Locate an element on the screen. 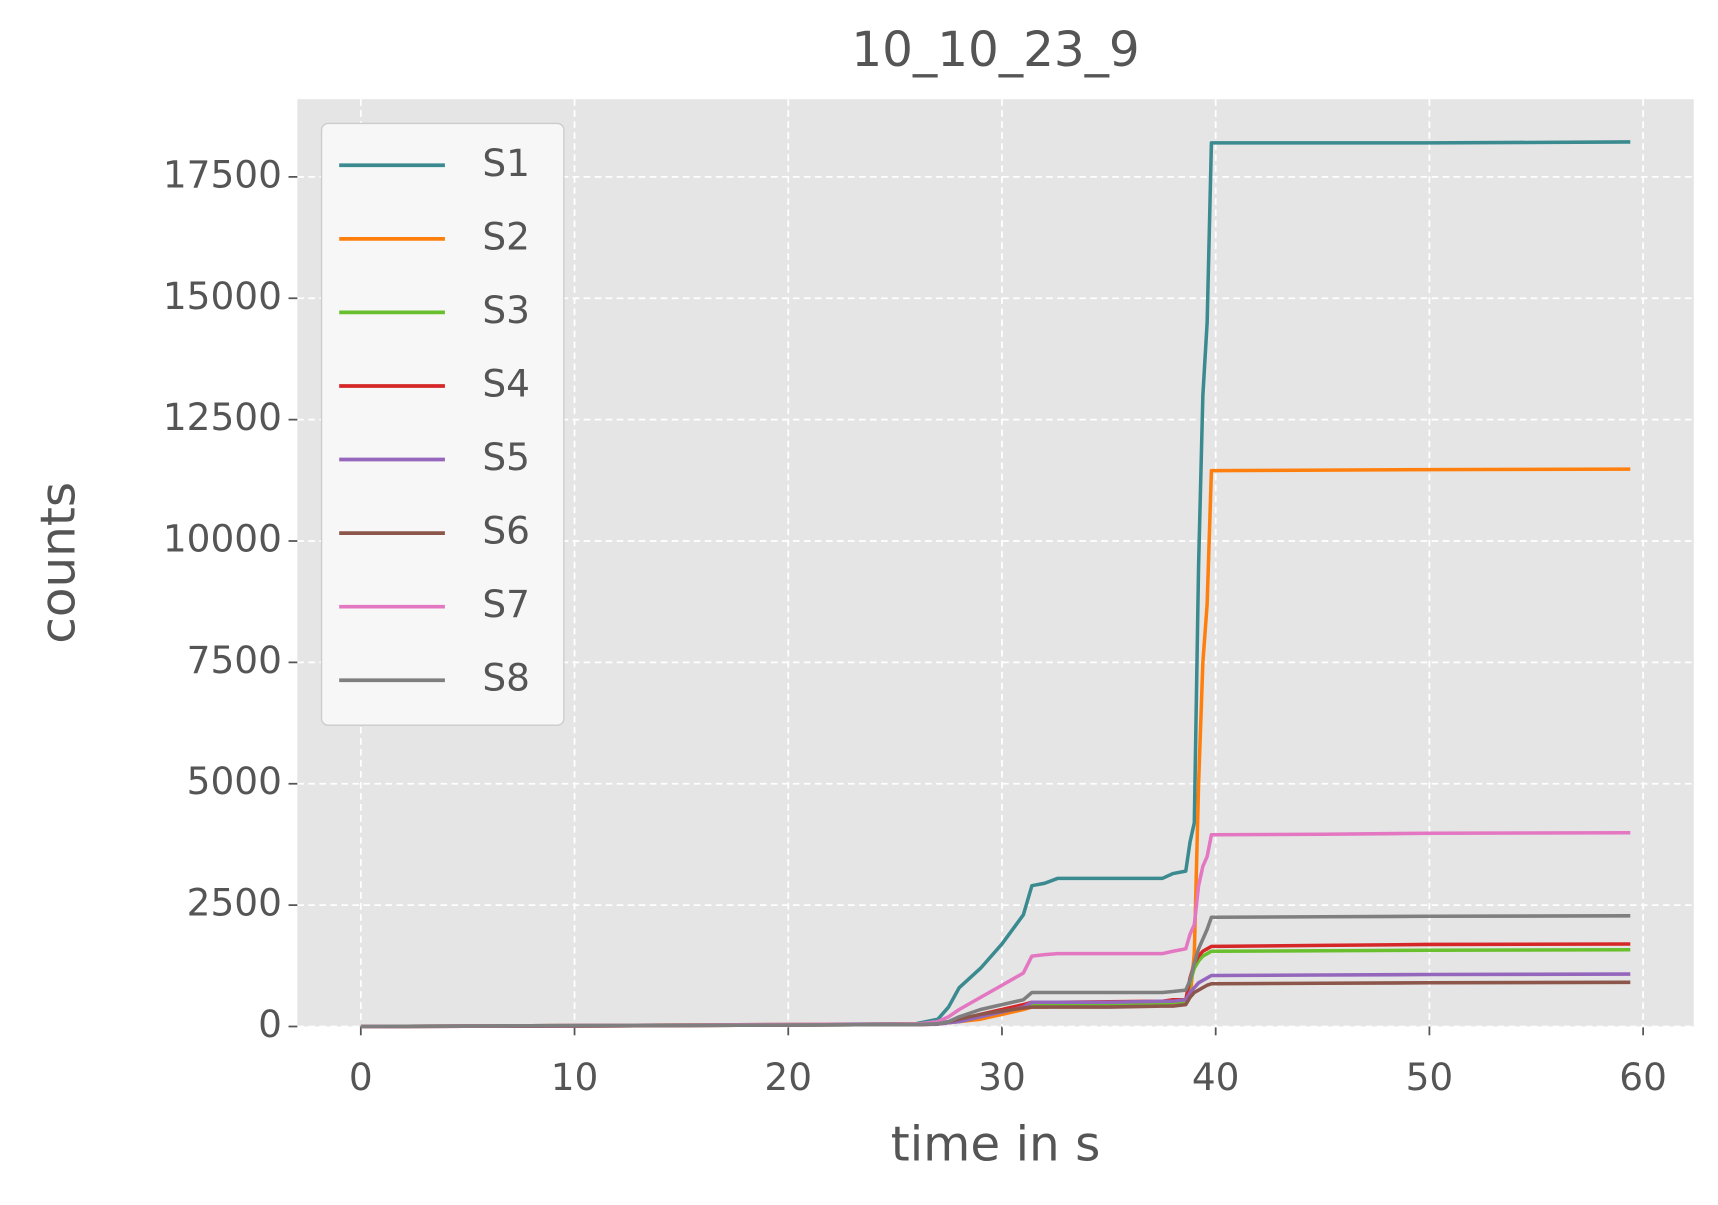  y-tick-label: 5000 is located at coordinates (234, 781).